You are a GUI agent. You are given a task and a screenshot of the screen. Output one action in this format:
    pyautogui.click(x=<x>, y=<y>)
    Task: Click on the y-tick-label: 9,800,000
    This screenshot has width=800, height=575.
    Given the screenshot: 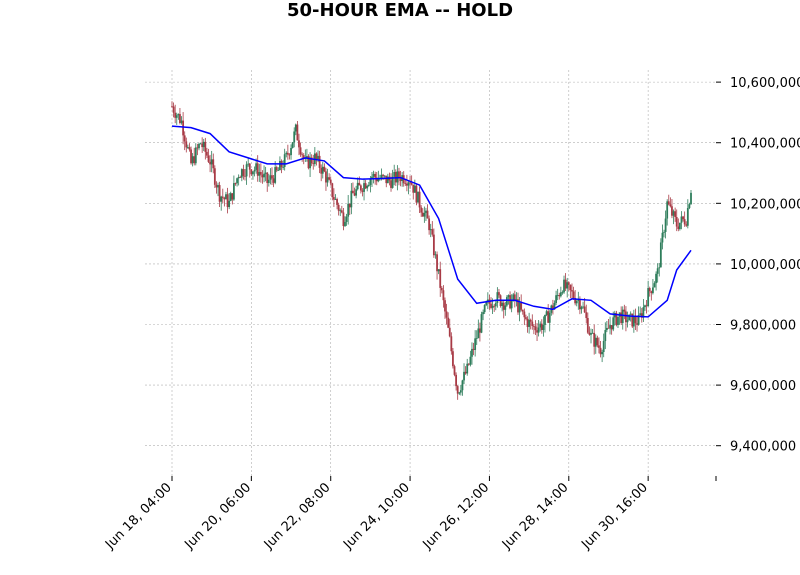 What is the action you would take?
    pyautogui.click(x=763, y=326)
    